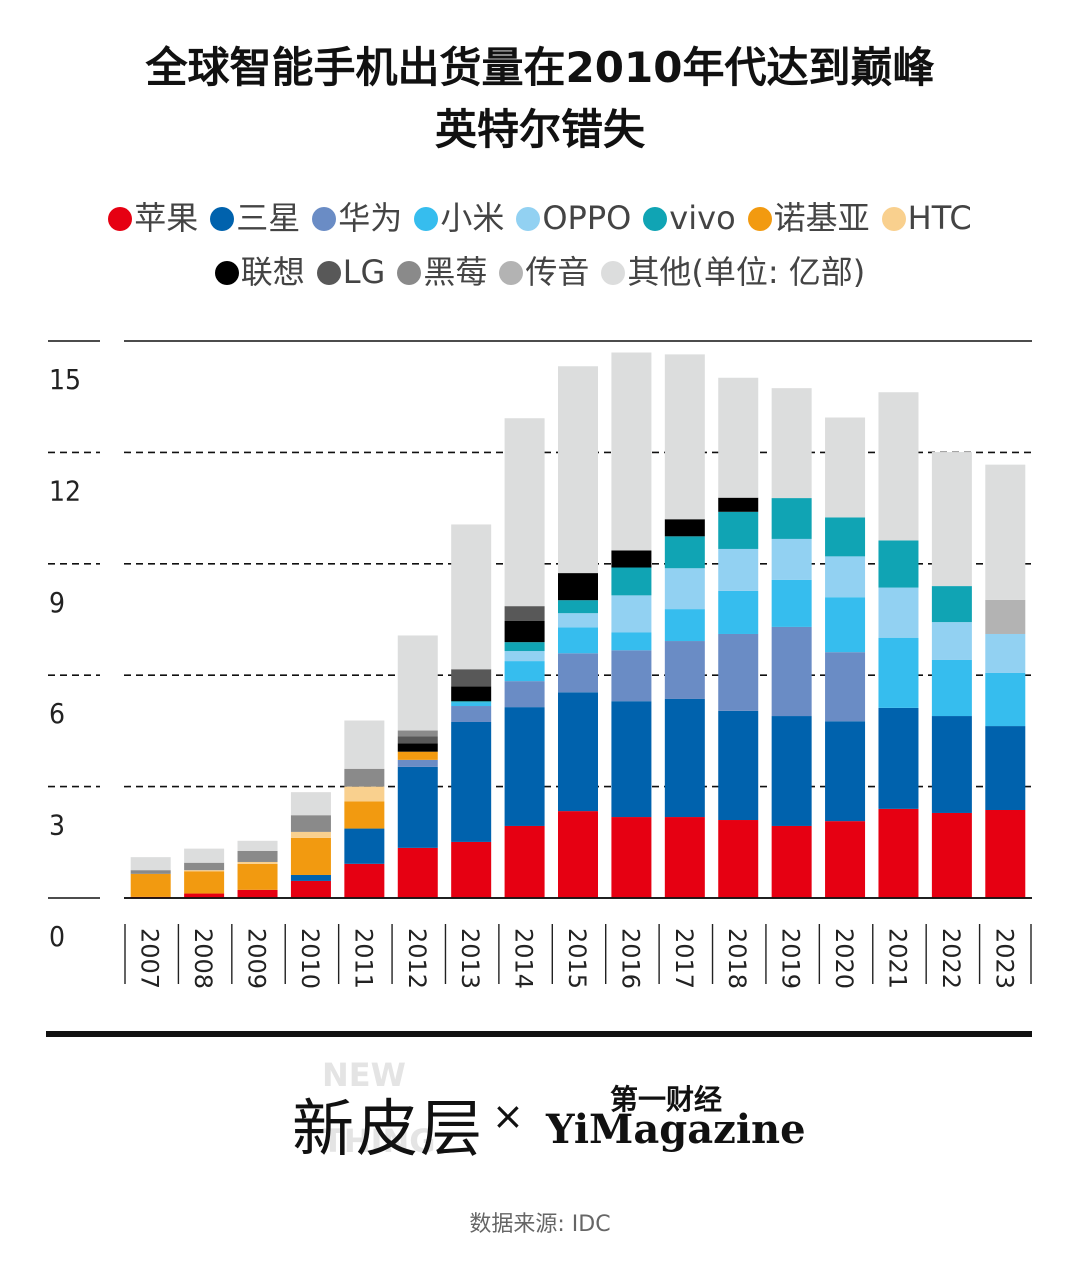  I want to click on legend-item: LG, so click(351, 272).